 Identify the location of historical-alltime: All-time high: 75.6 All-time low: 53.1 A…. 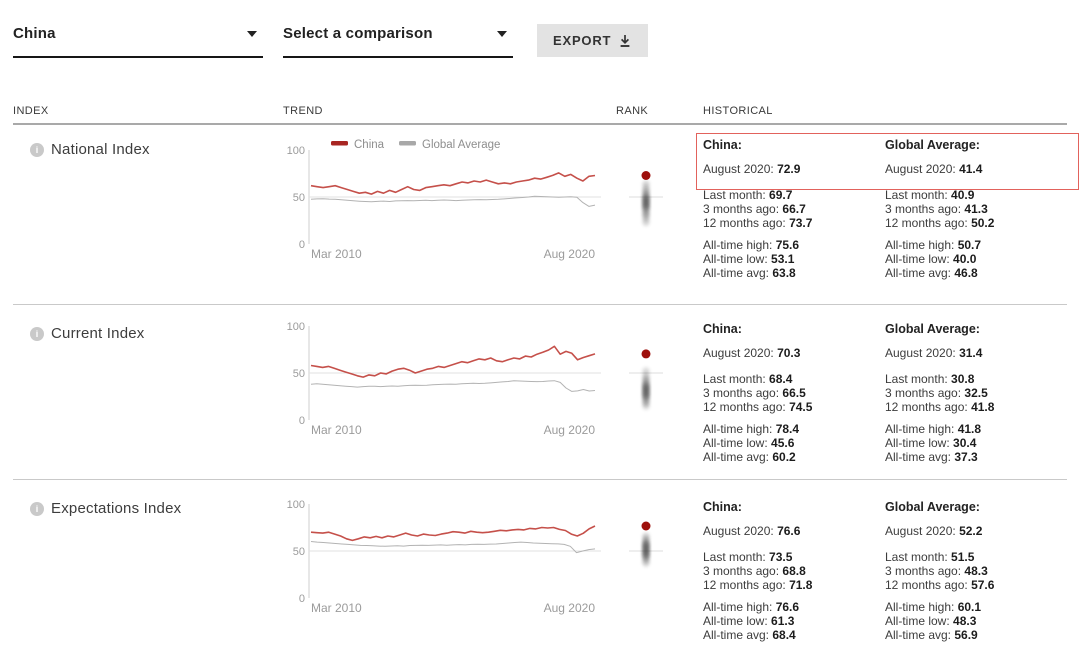
(751, 259).